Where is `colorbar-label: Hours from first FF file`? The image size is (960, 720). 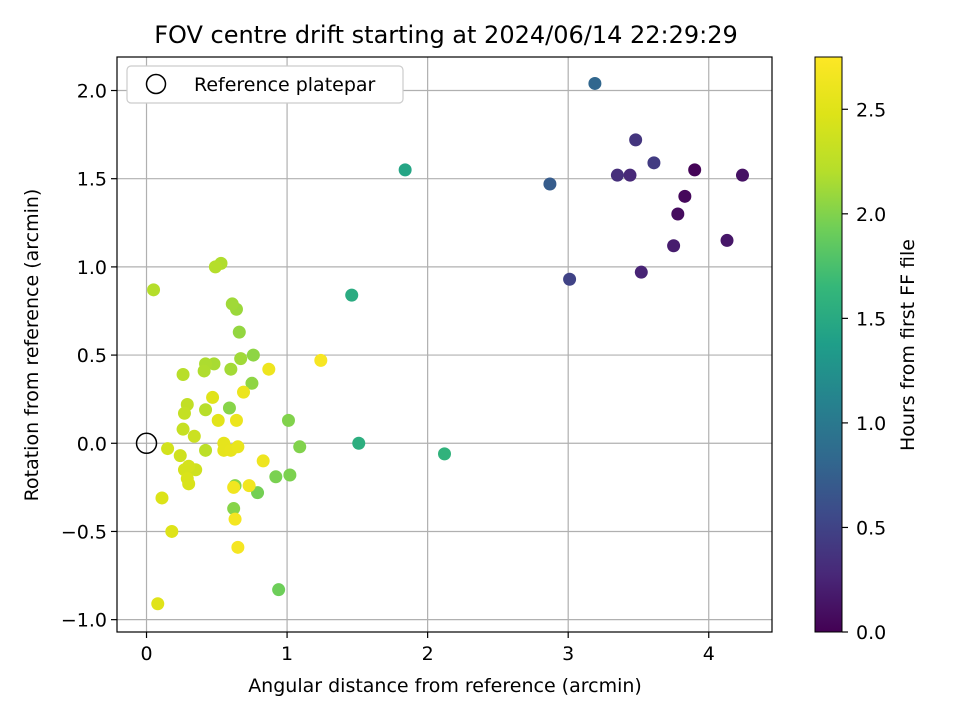 colorbar-label: Hours from first FF file is located at coordinates (908, 345).